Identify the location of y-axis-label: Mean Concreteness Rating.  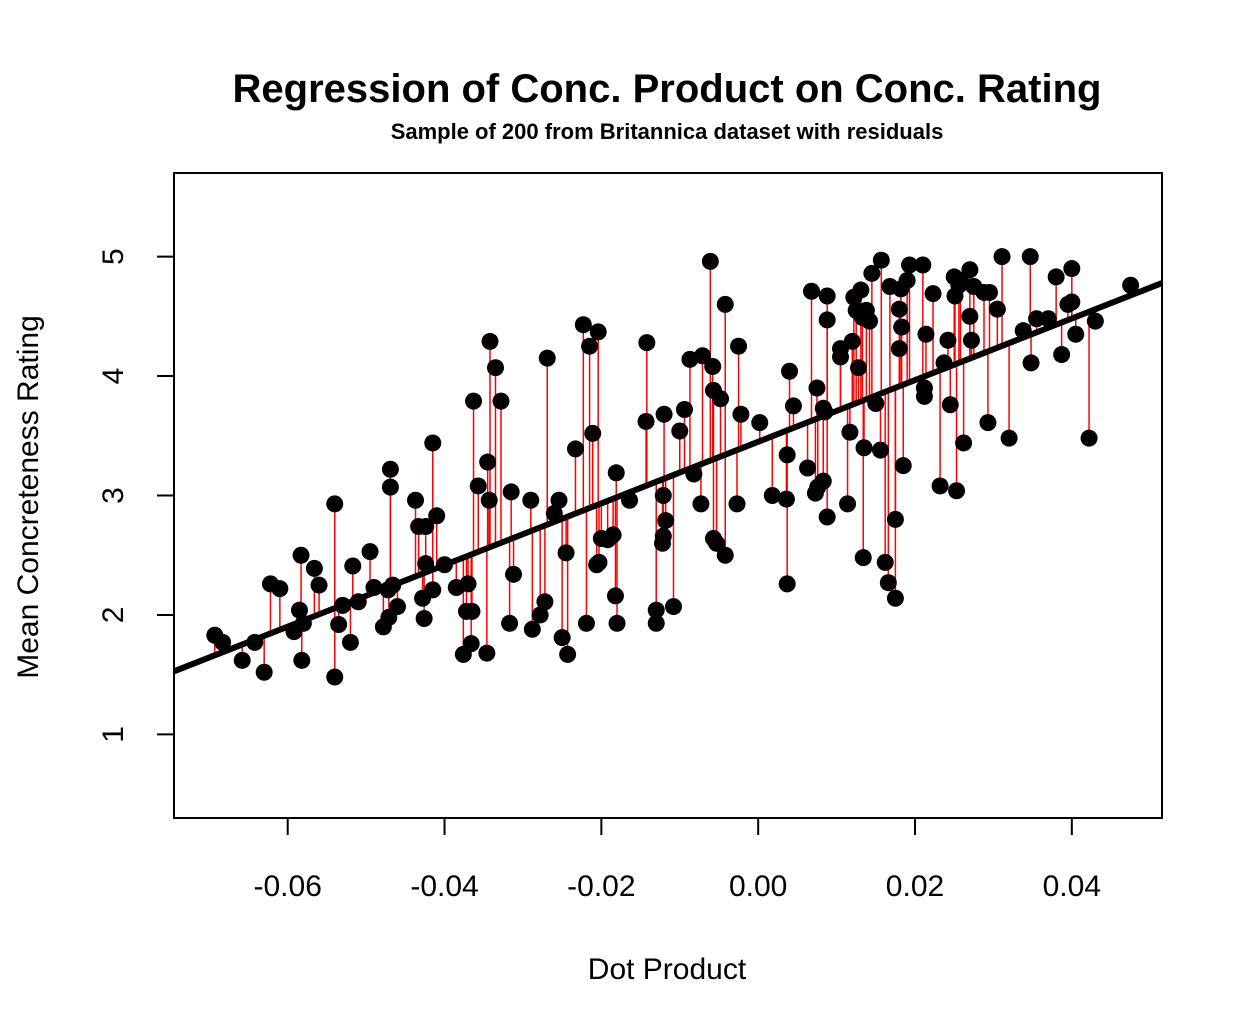
(28, 497).